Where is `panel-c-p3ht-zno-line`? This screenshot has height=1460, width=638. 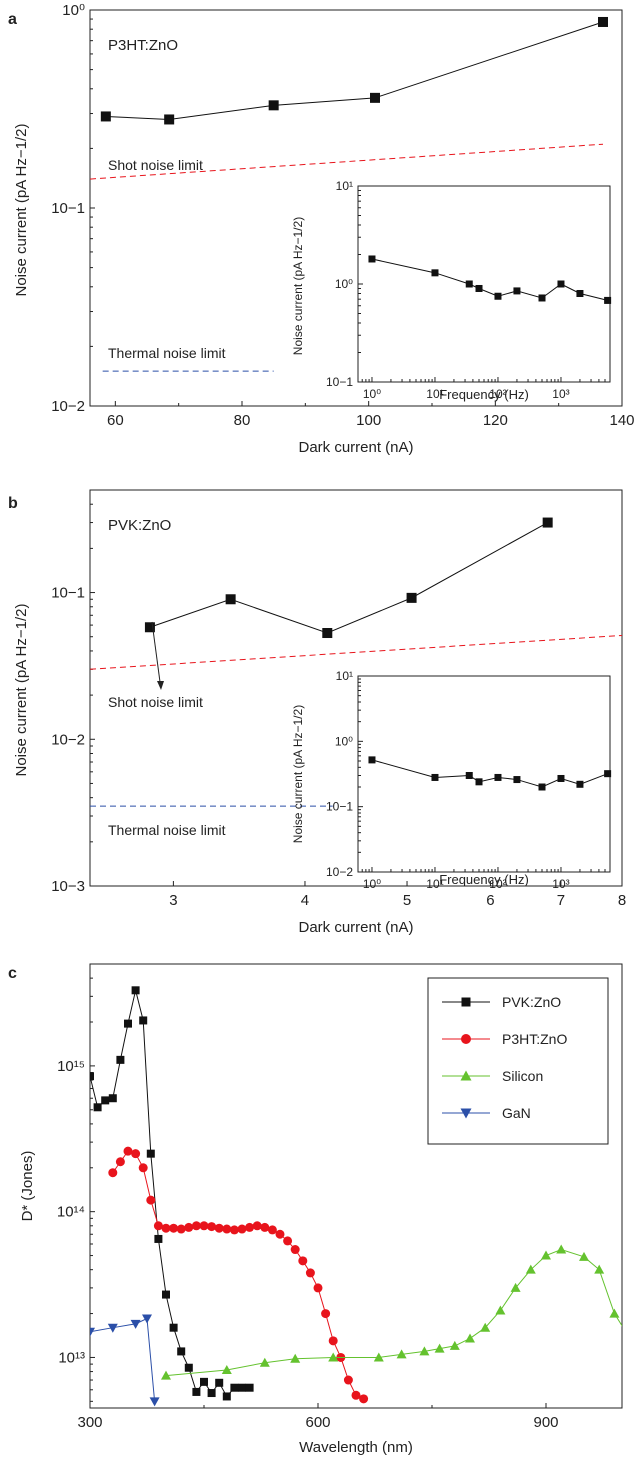 panel-c-p3ht-zno-line is located at coordinates (238, 1275).